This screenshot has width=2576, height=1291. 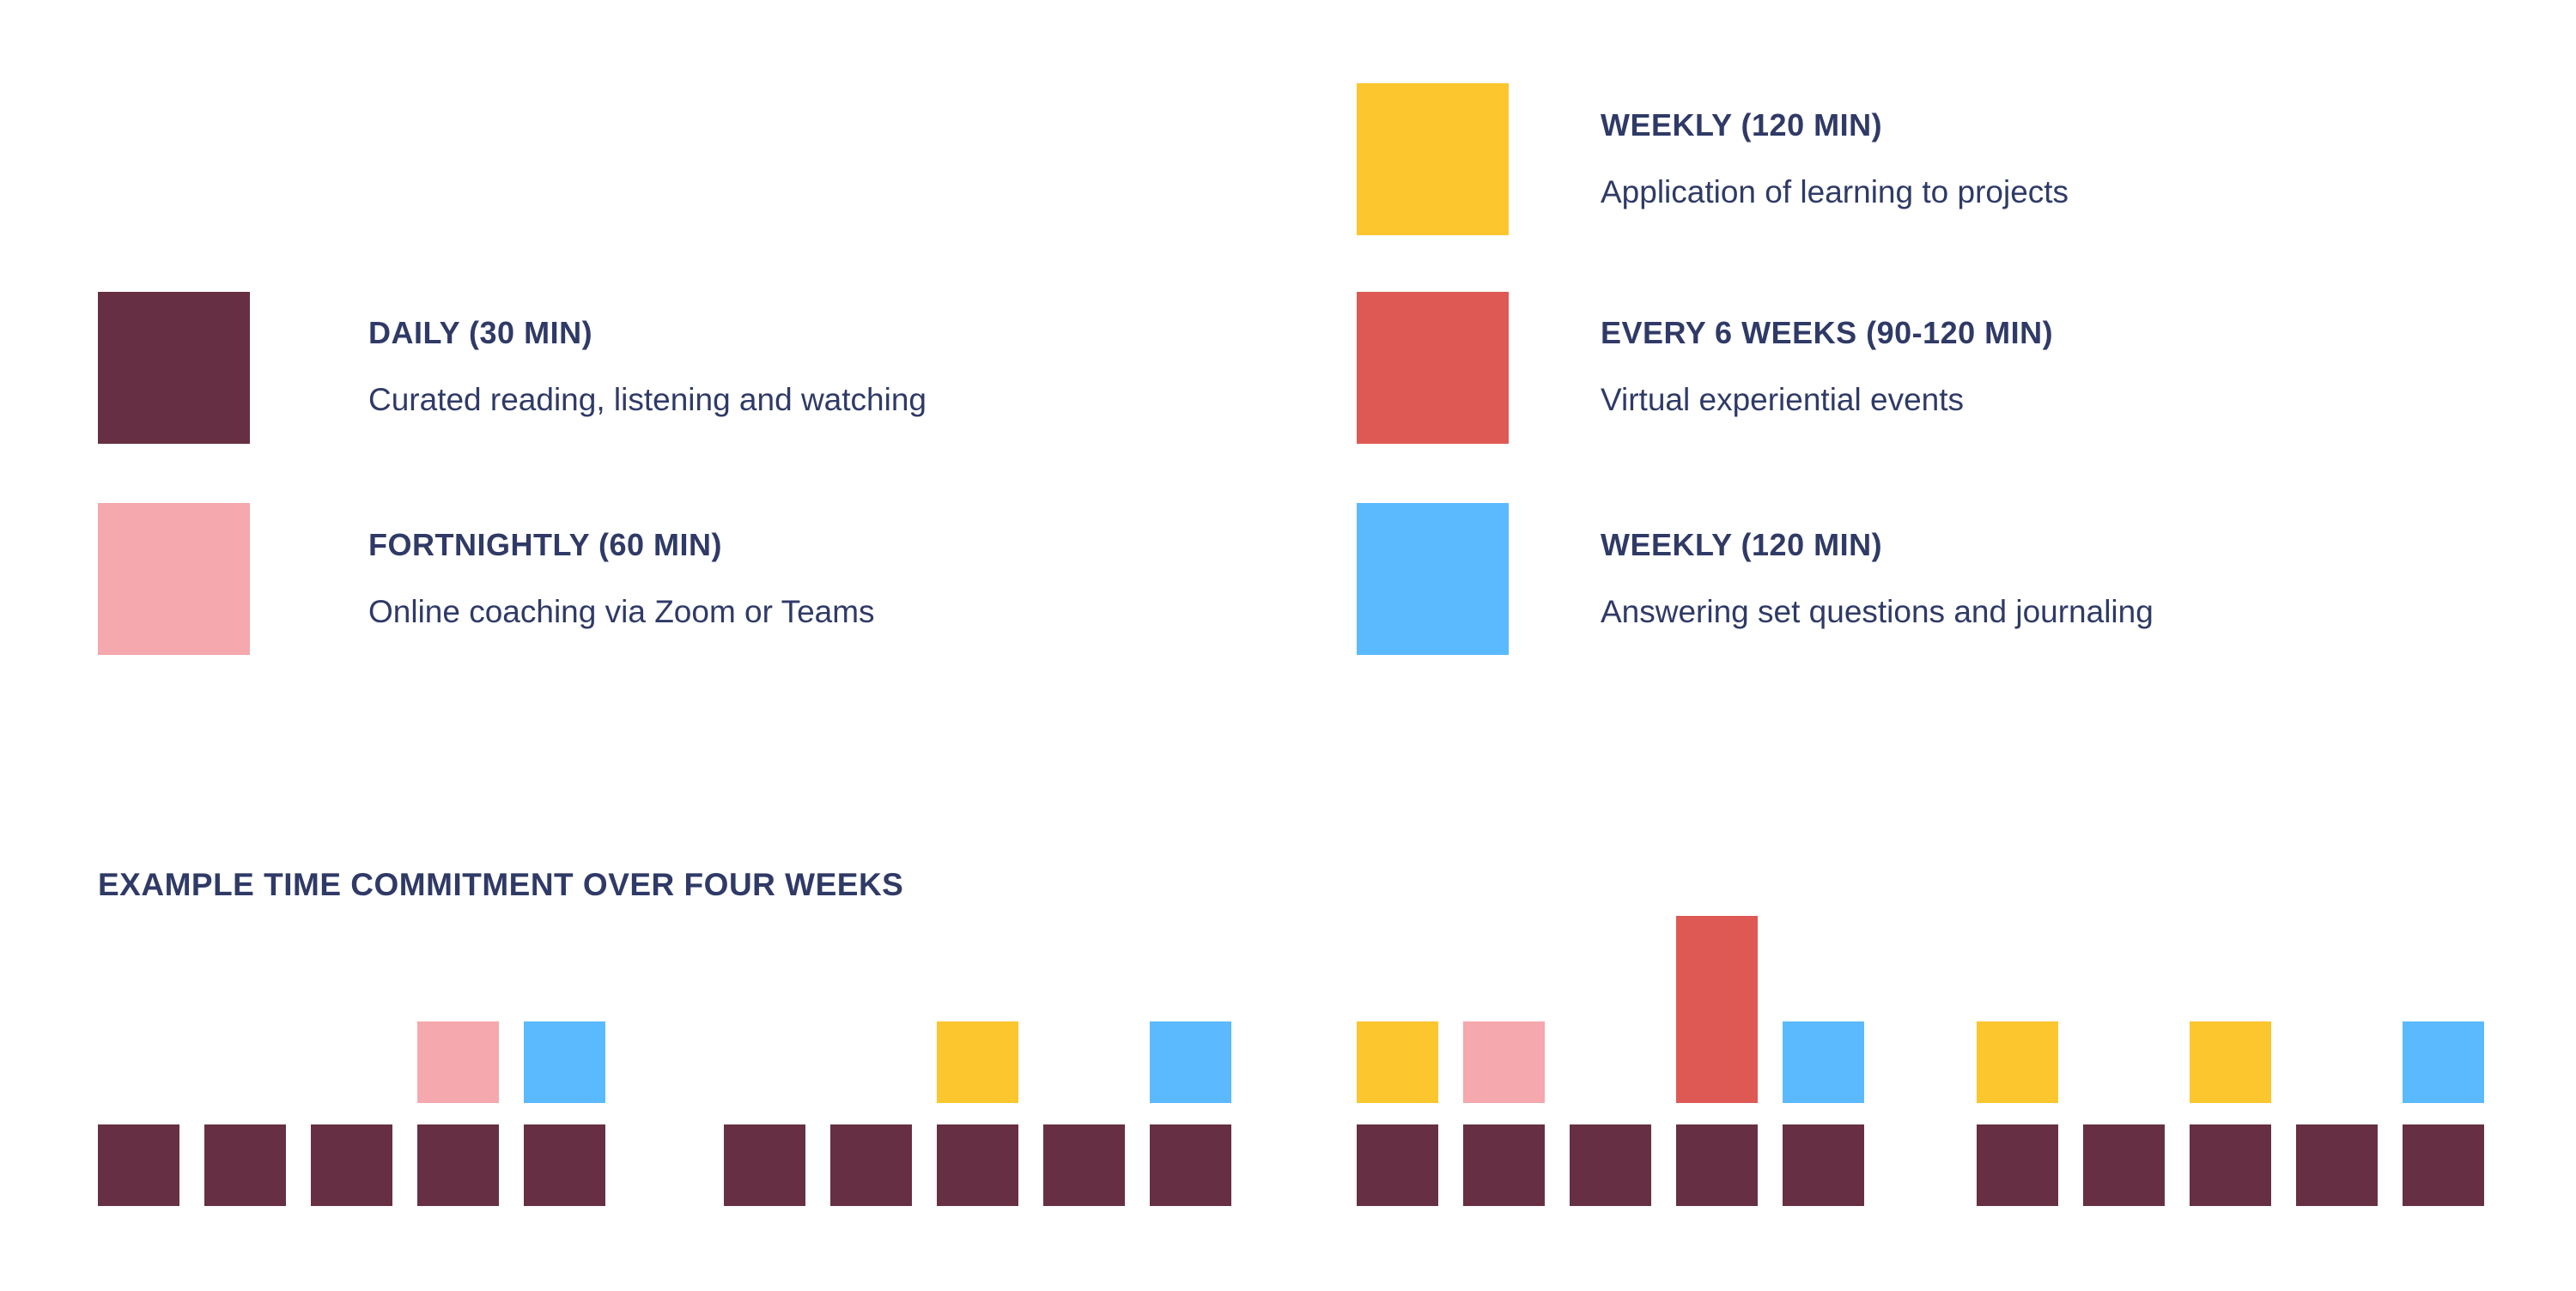 I want to click on timeline-title: EXAMPLE TIME COMMITMENT OVER FOUR WEEKS, so click(x=501, y=885).